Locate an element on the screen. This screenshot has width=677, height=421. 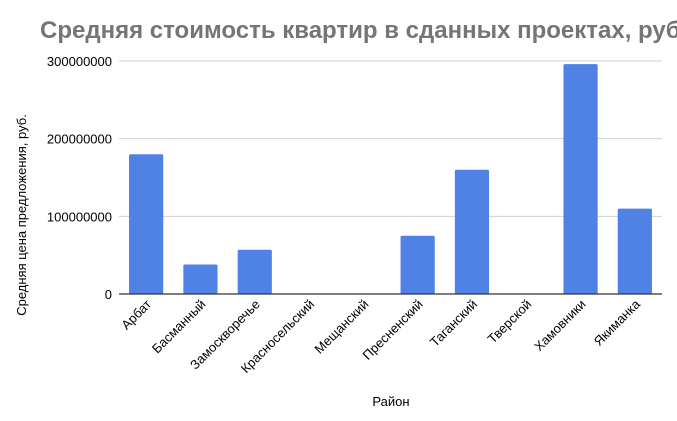
y-tick-label: 300000000 is located at coordinates (79, 61).